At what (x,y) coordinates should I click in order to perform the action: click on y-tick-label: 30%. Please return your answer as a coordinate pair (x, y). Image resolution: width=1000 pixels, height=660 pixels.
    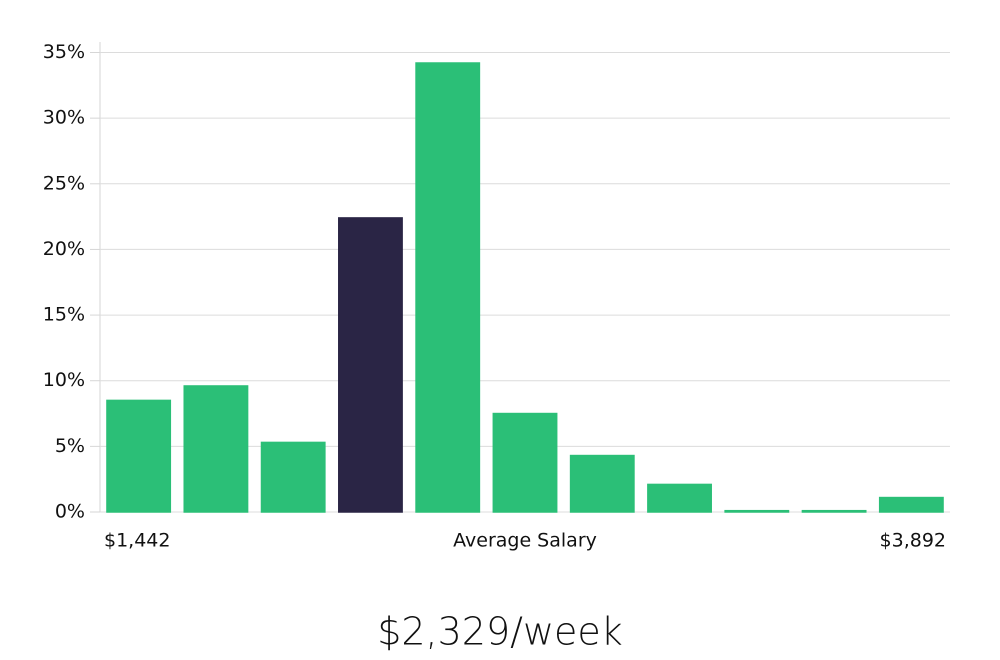
    Looking at the image, I should click on (64, 118).